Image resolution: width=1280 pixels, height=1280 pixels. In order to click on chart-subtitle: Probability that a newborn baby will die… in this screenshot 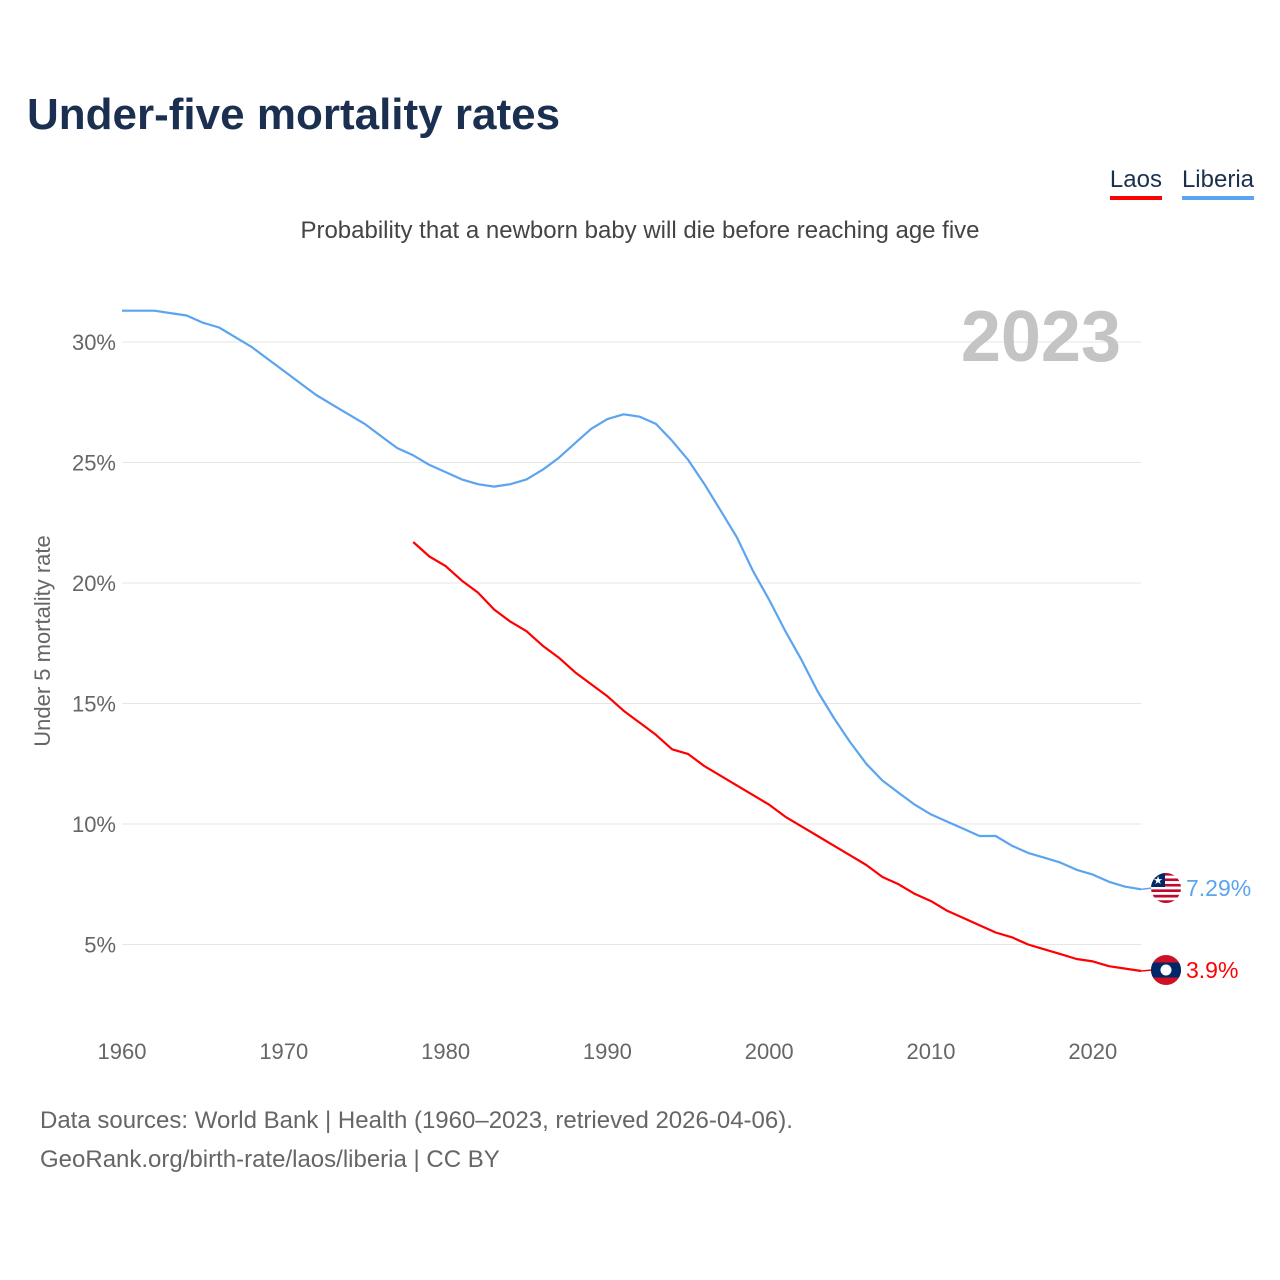, I will do `click(640, 230)`.